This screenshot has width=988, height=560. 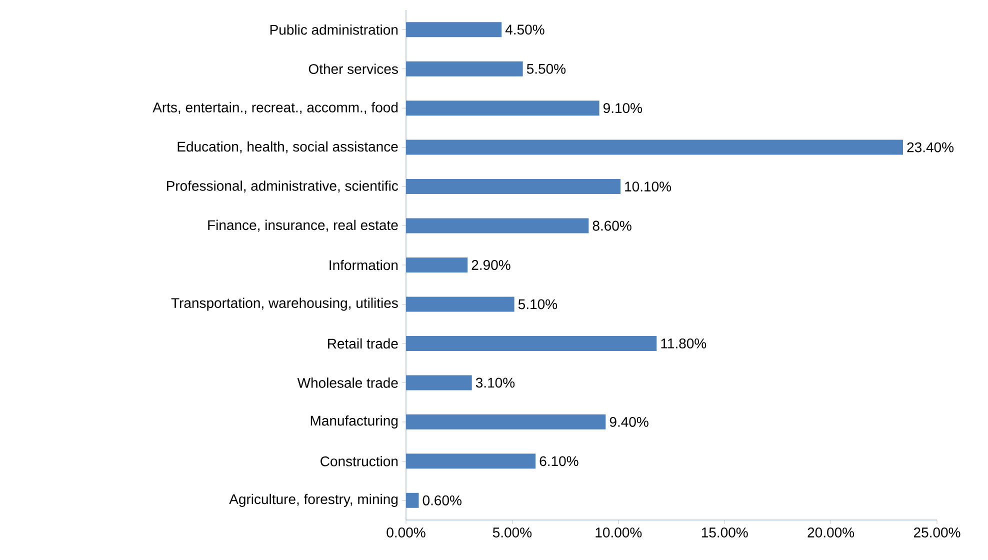 I want to click on y-tick-label: Agriculture, forestry, mining, so click(x=313, y=500).